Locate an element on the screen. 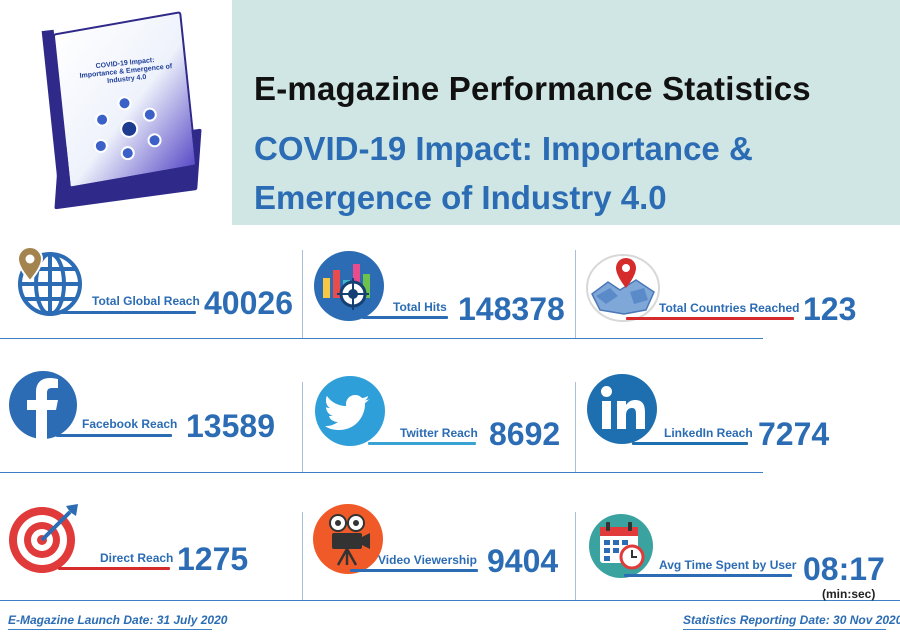  direct-reach-label: Direct Reach is located at coordinates (137, 558).